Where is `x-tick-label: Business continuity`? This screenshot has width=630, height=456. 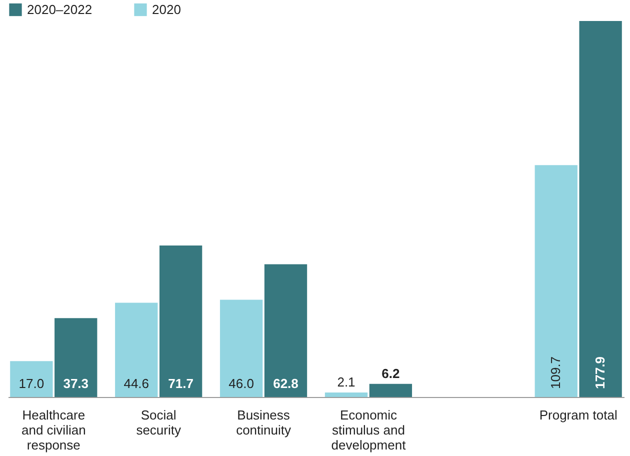 x-tick-label: Business continuity is located at coordinates (264, 423).